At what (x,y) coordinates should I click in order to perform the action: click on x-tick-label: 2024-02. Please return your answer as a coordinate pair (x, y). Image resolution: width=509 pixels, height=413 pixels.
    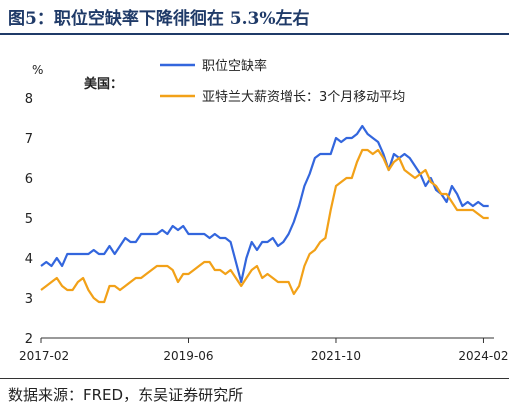
    Looking at the image, I should click on (483, 356).